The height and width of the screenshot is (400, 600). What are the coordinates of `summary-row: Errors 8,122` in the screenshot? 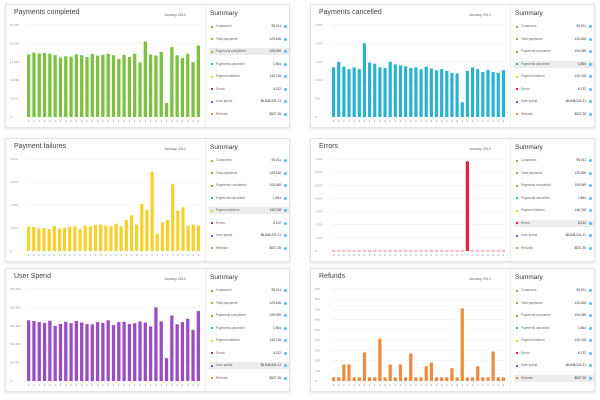 It's located at (554, 89).